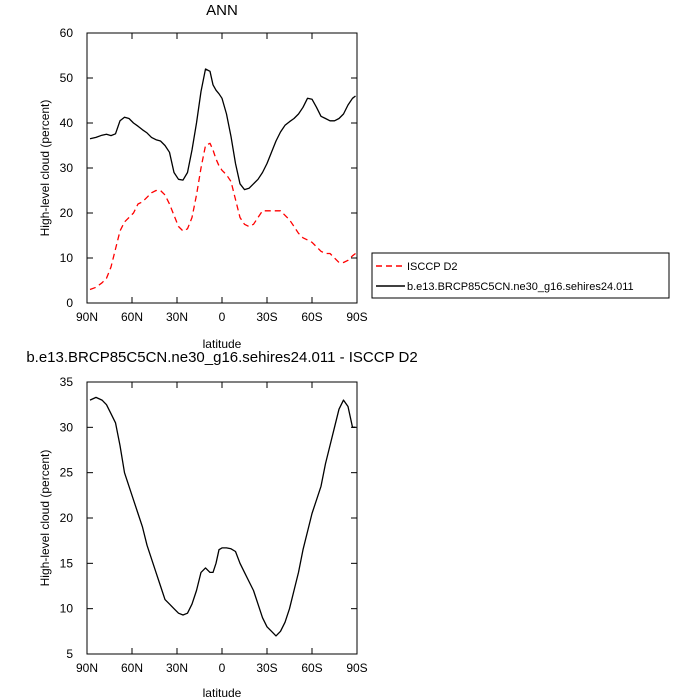 The height and width of the screenshot is (700, 700). I want to click on top-x-axis-label: latitude, so click(222, 344).